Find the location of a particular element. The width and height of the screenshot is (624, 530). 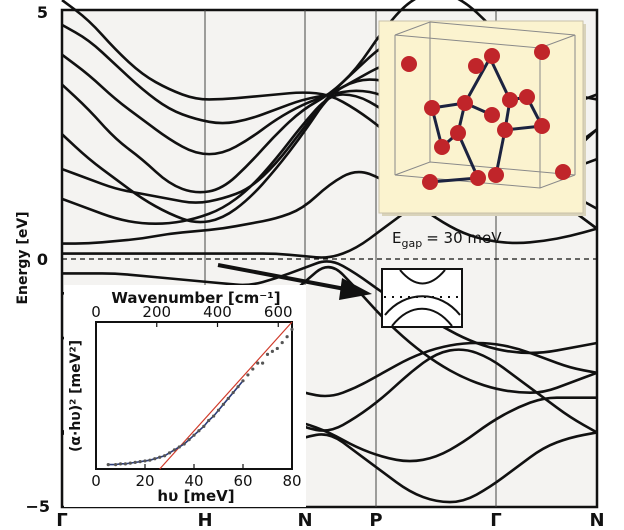

absorption-fit-line is located at coordinates (226, 395).